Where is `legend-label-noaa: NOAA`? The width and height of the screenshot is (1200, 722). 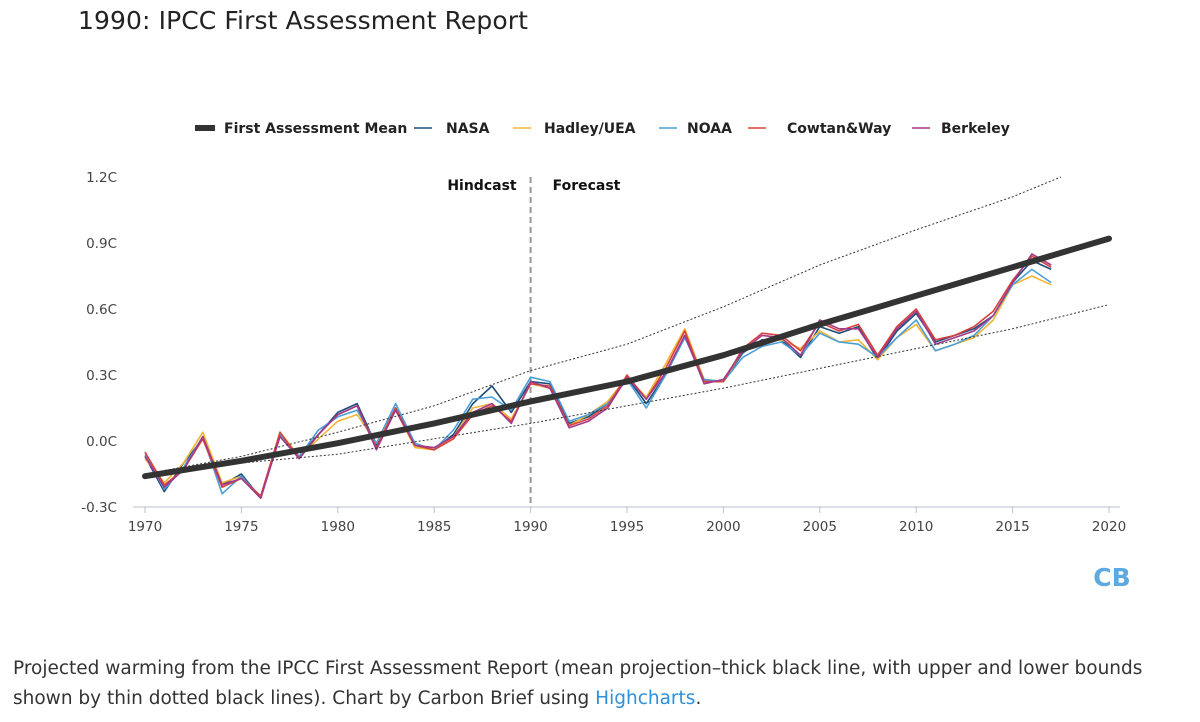 legend-label-noaa: NOAA is located at coordinates (709, 129).